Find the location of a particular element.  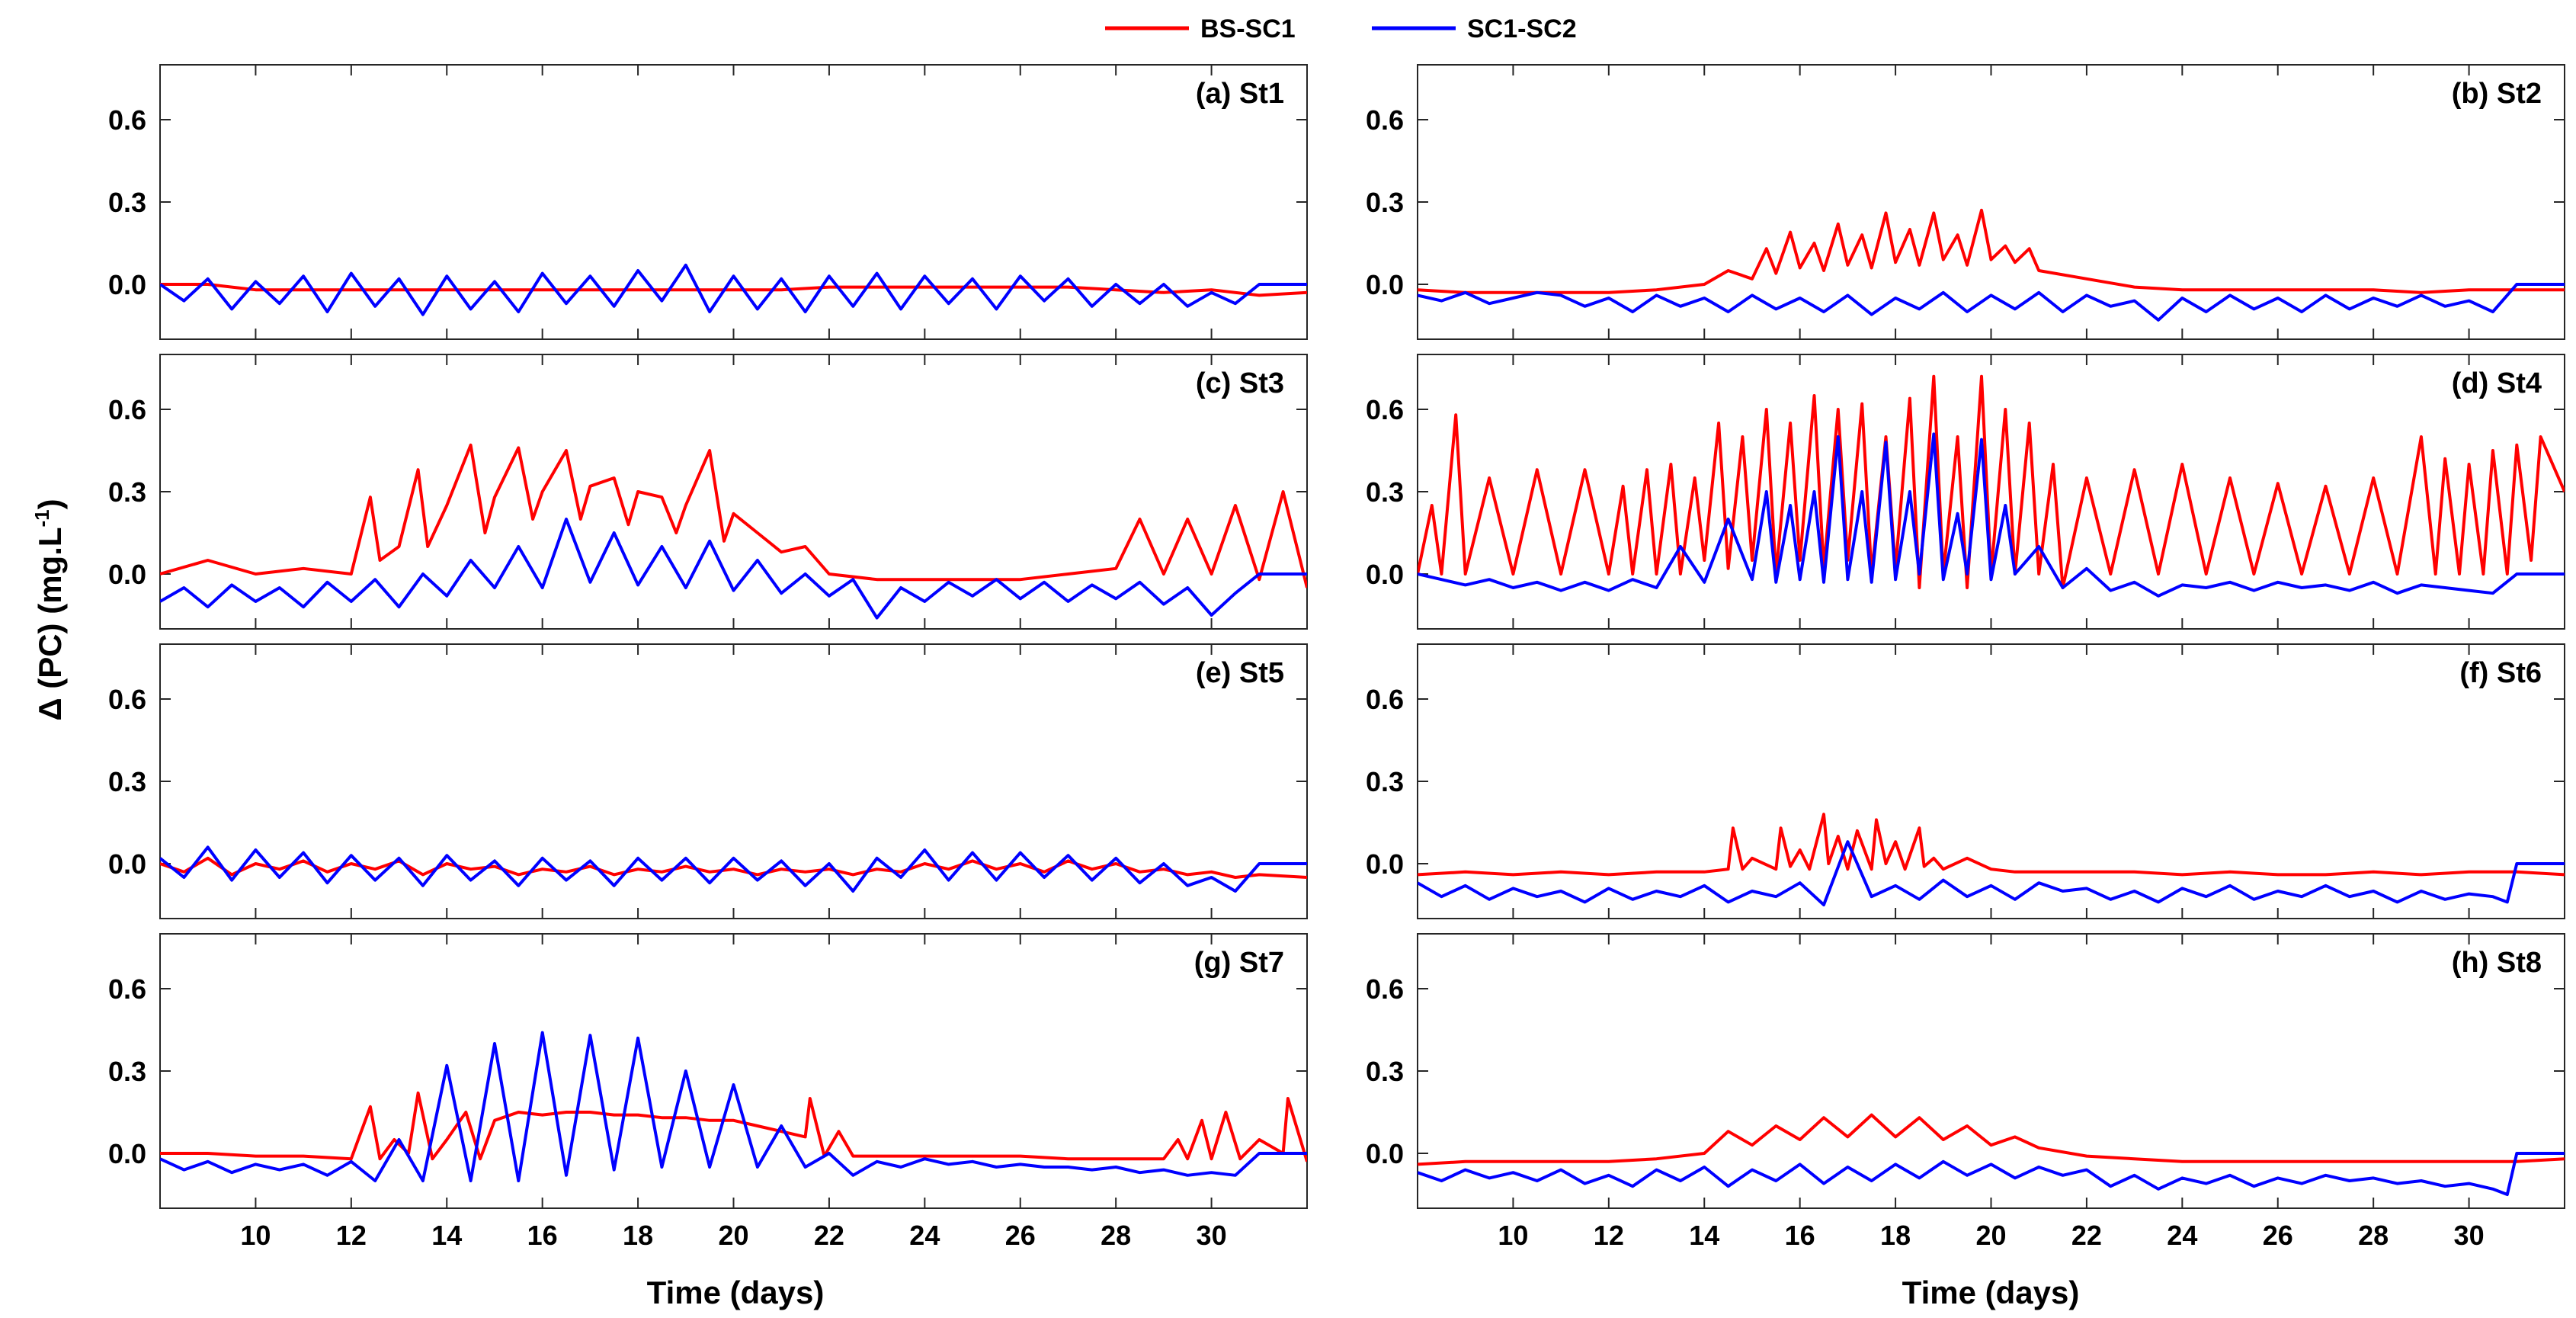

panel-h: 0.0 0.3 0.6 10 12 14 16 18 20 22 24 26 28 30 (h) St8 is located at coordinates (1965, 1092).